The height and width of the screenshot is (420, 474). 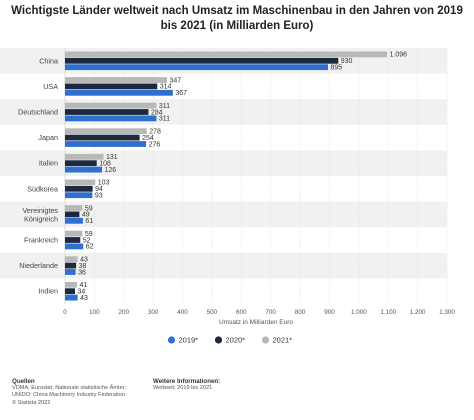 What do you see at coordinates (153, 312) in the screenshot?
I see `x-tick-label: 300` at bounding box center [153, 312].